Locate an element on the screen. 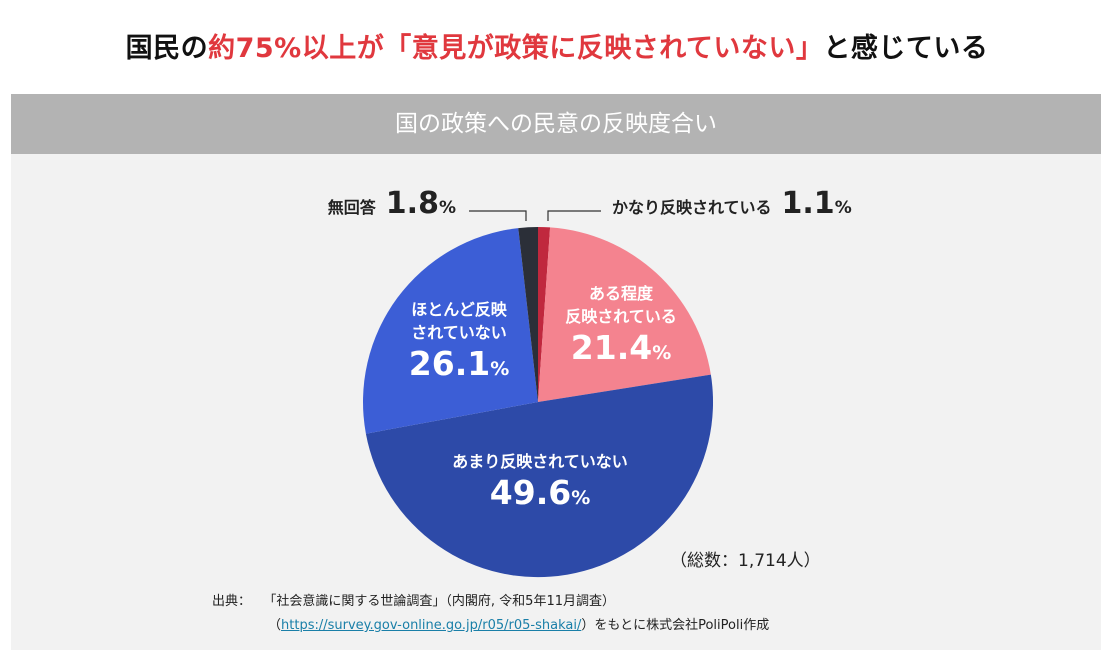 This screenshot has height=660, width=1114. slice-label-somewhat: ある程度 反映されている 21.4% is located at coordinates (621, 327).